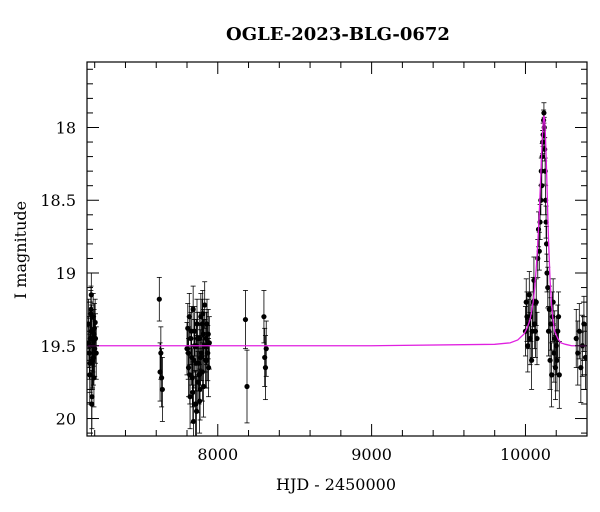 The height and width of the screenshot is (512, 600). I want to click on x-tick-label: 9000, so click(371, 454).